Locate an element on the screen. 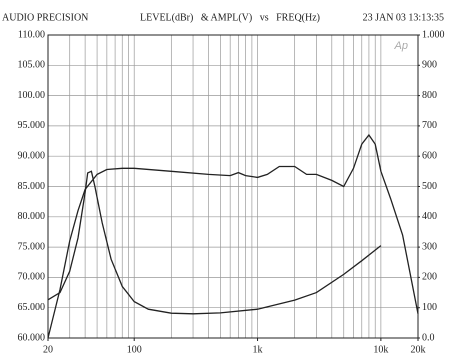  y-tick-label: 95.000 is located at coordinates (32, 125).